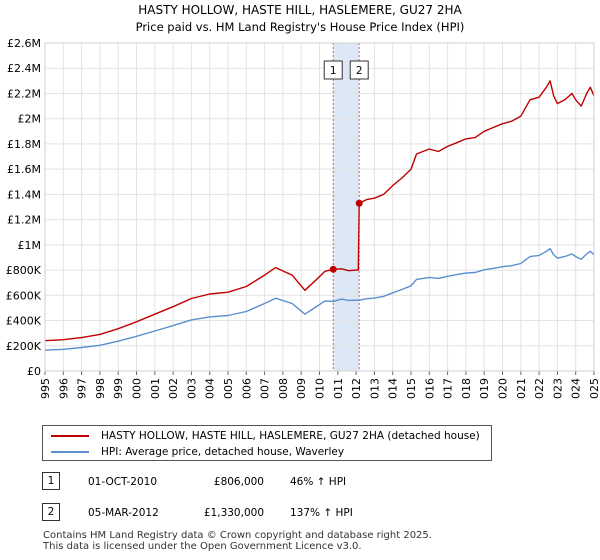 This screenshot has height=560, width=600. I want to click on x-tick-label: 2008, so click(283, 389).